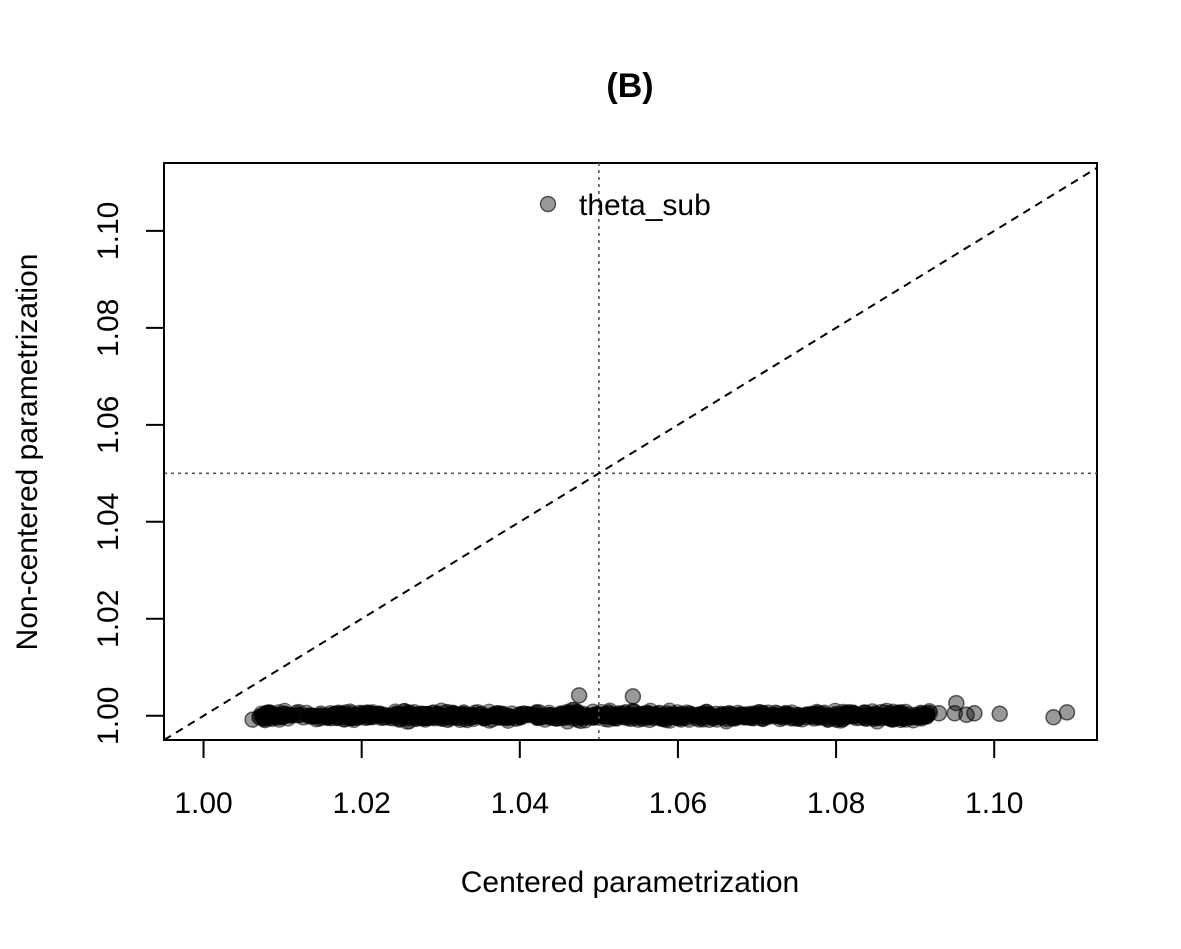  What do you see at coordinates (598, 779) in the screenshot?
I see `x-axis: 1.00 1.02 1.04 1.06 1.08 1.10` at bounding box center [598, 779].